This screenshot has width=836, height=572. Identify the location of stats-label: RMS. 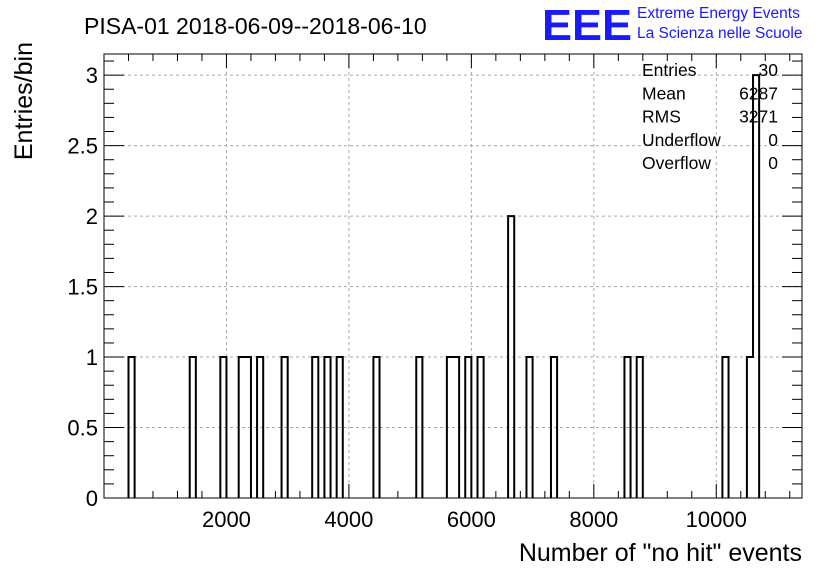
(661, 117).